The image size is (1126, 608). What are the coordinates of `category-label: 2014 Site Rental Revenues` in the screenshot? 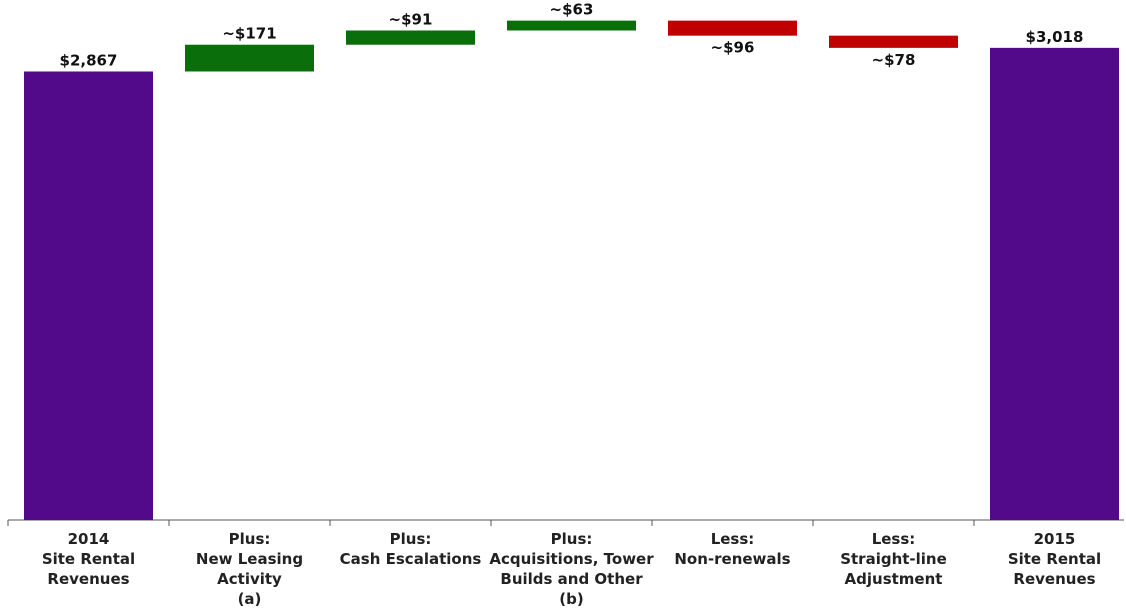 It's located at (88, 559).